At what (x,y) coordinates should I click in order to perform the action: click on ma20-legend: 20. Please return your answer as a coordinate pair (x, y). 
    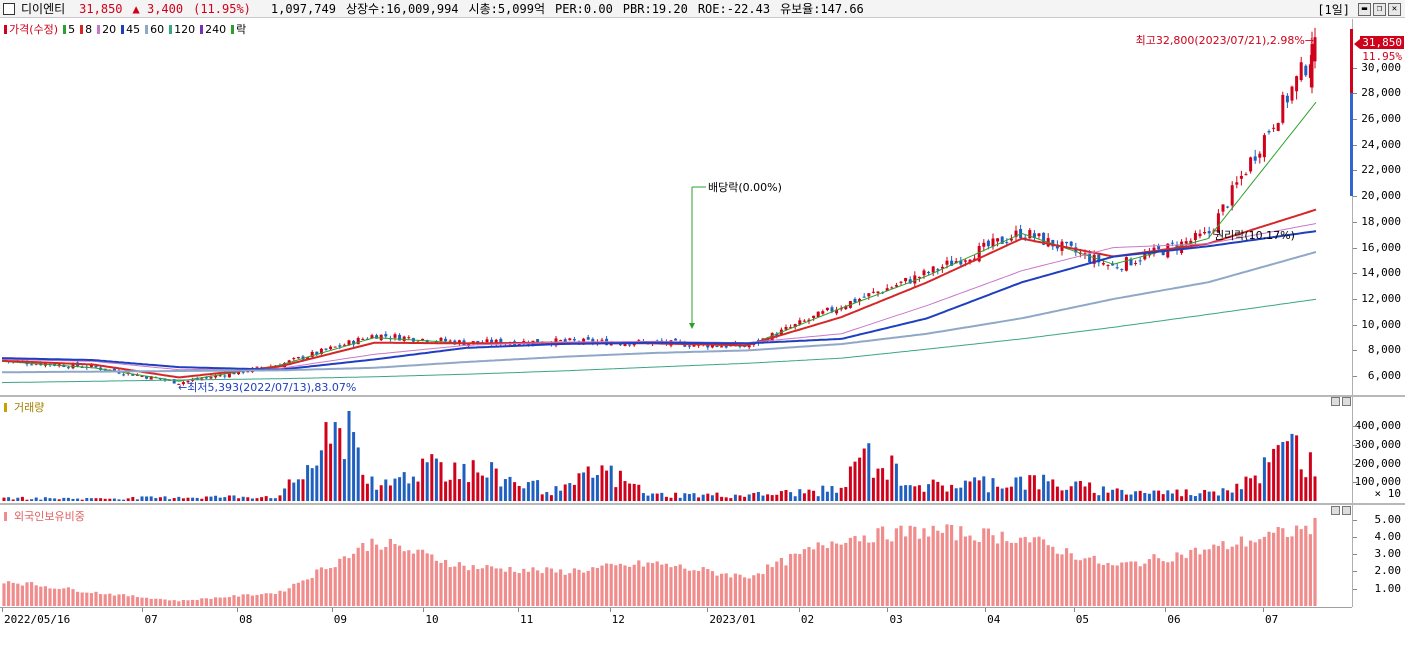
    Looking at the image, I should click on (106, 29).